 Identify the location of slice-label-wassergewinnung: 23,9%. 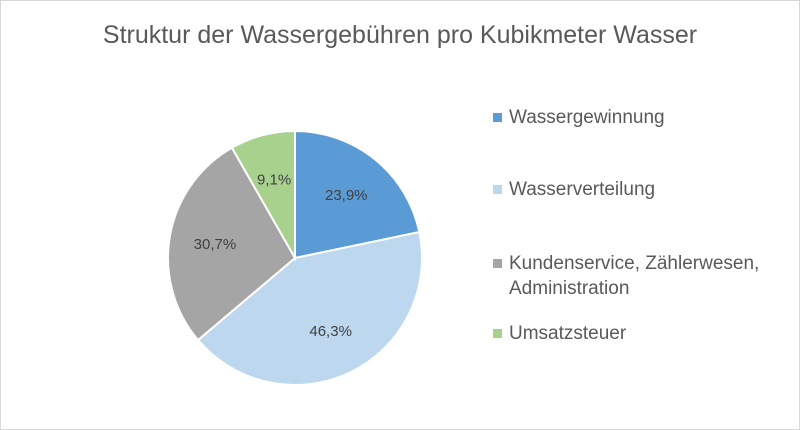
(346, 195).